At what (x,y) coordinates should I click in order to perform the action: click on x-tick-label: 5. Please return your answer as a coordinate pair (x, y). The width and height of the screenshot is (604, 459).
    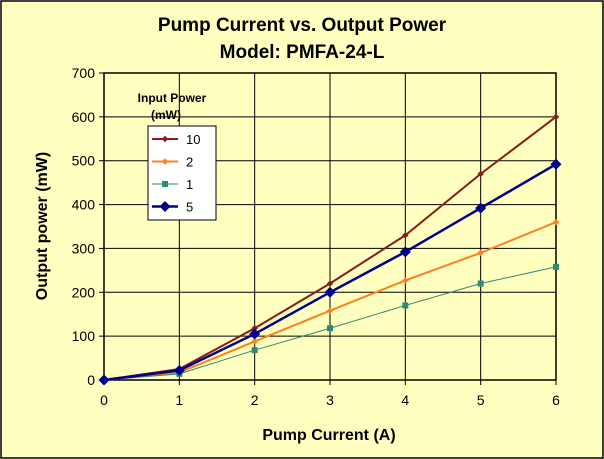
    Looking at the image, I should click on (481, 400).